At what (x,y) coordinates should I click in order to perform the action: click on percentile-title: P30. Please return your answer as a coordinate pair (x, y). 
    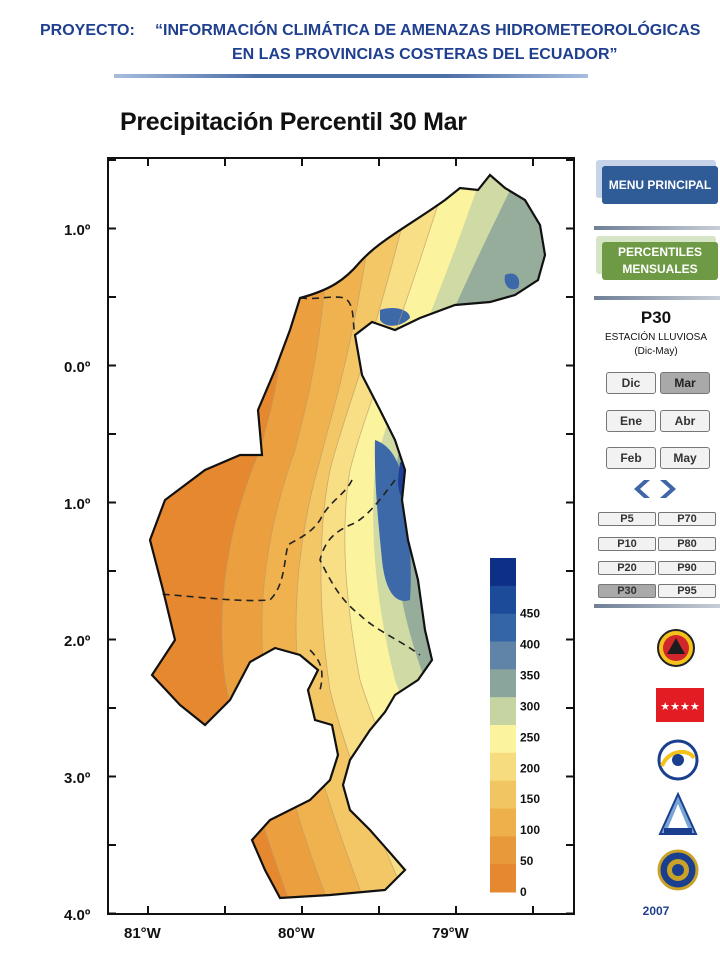
    Looking at the image, I should click on (656, 317).